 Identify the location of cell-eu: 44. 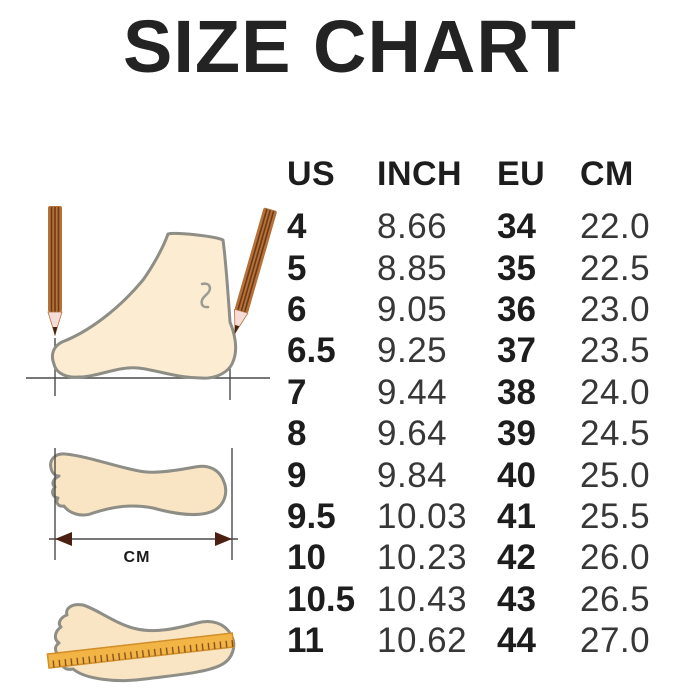
(516, 641).